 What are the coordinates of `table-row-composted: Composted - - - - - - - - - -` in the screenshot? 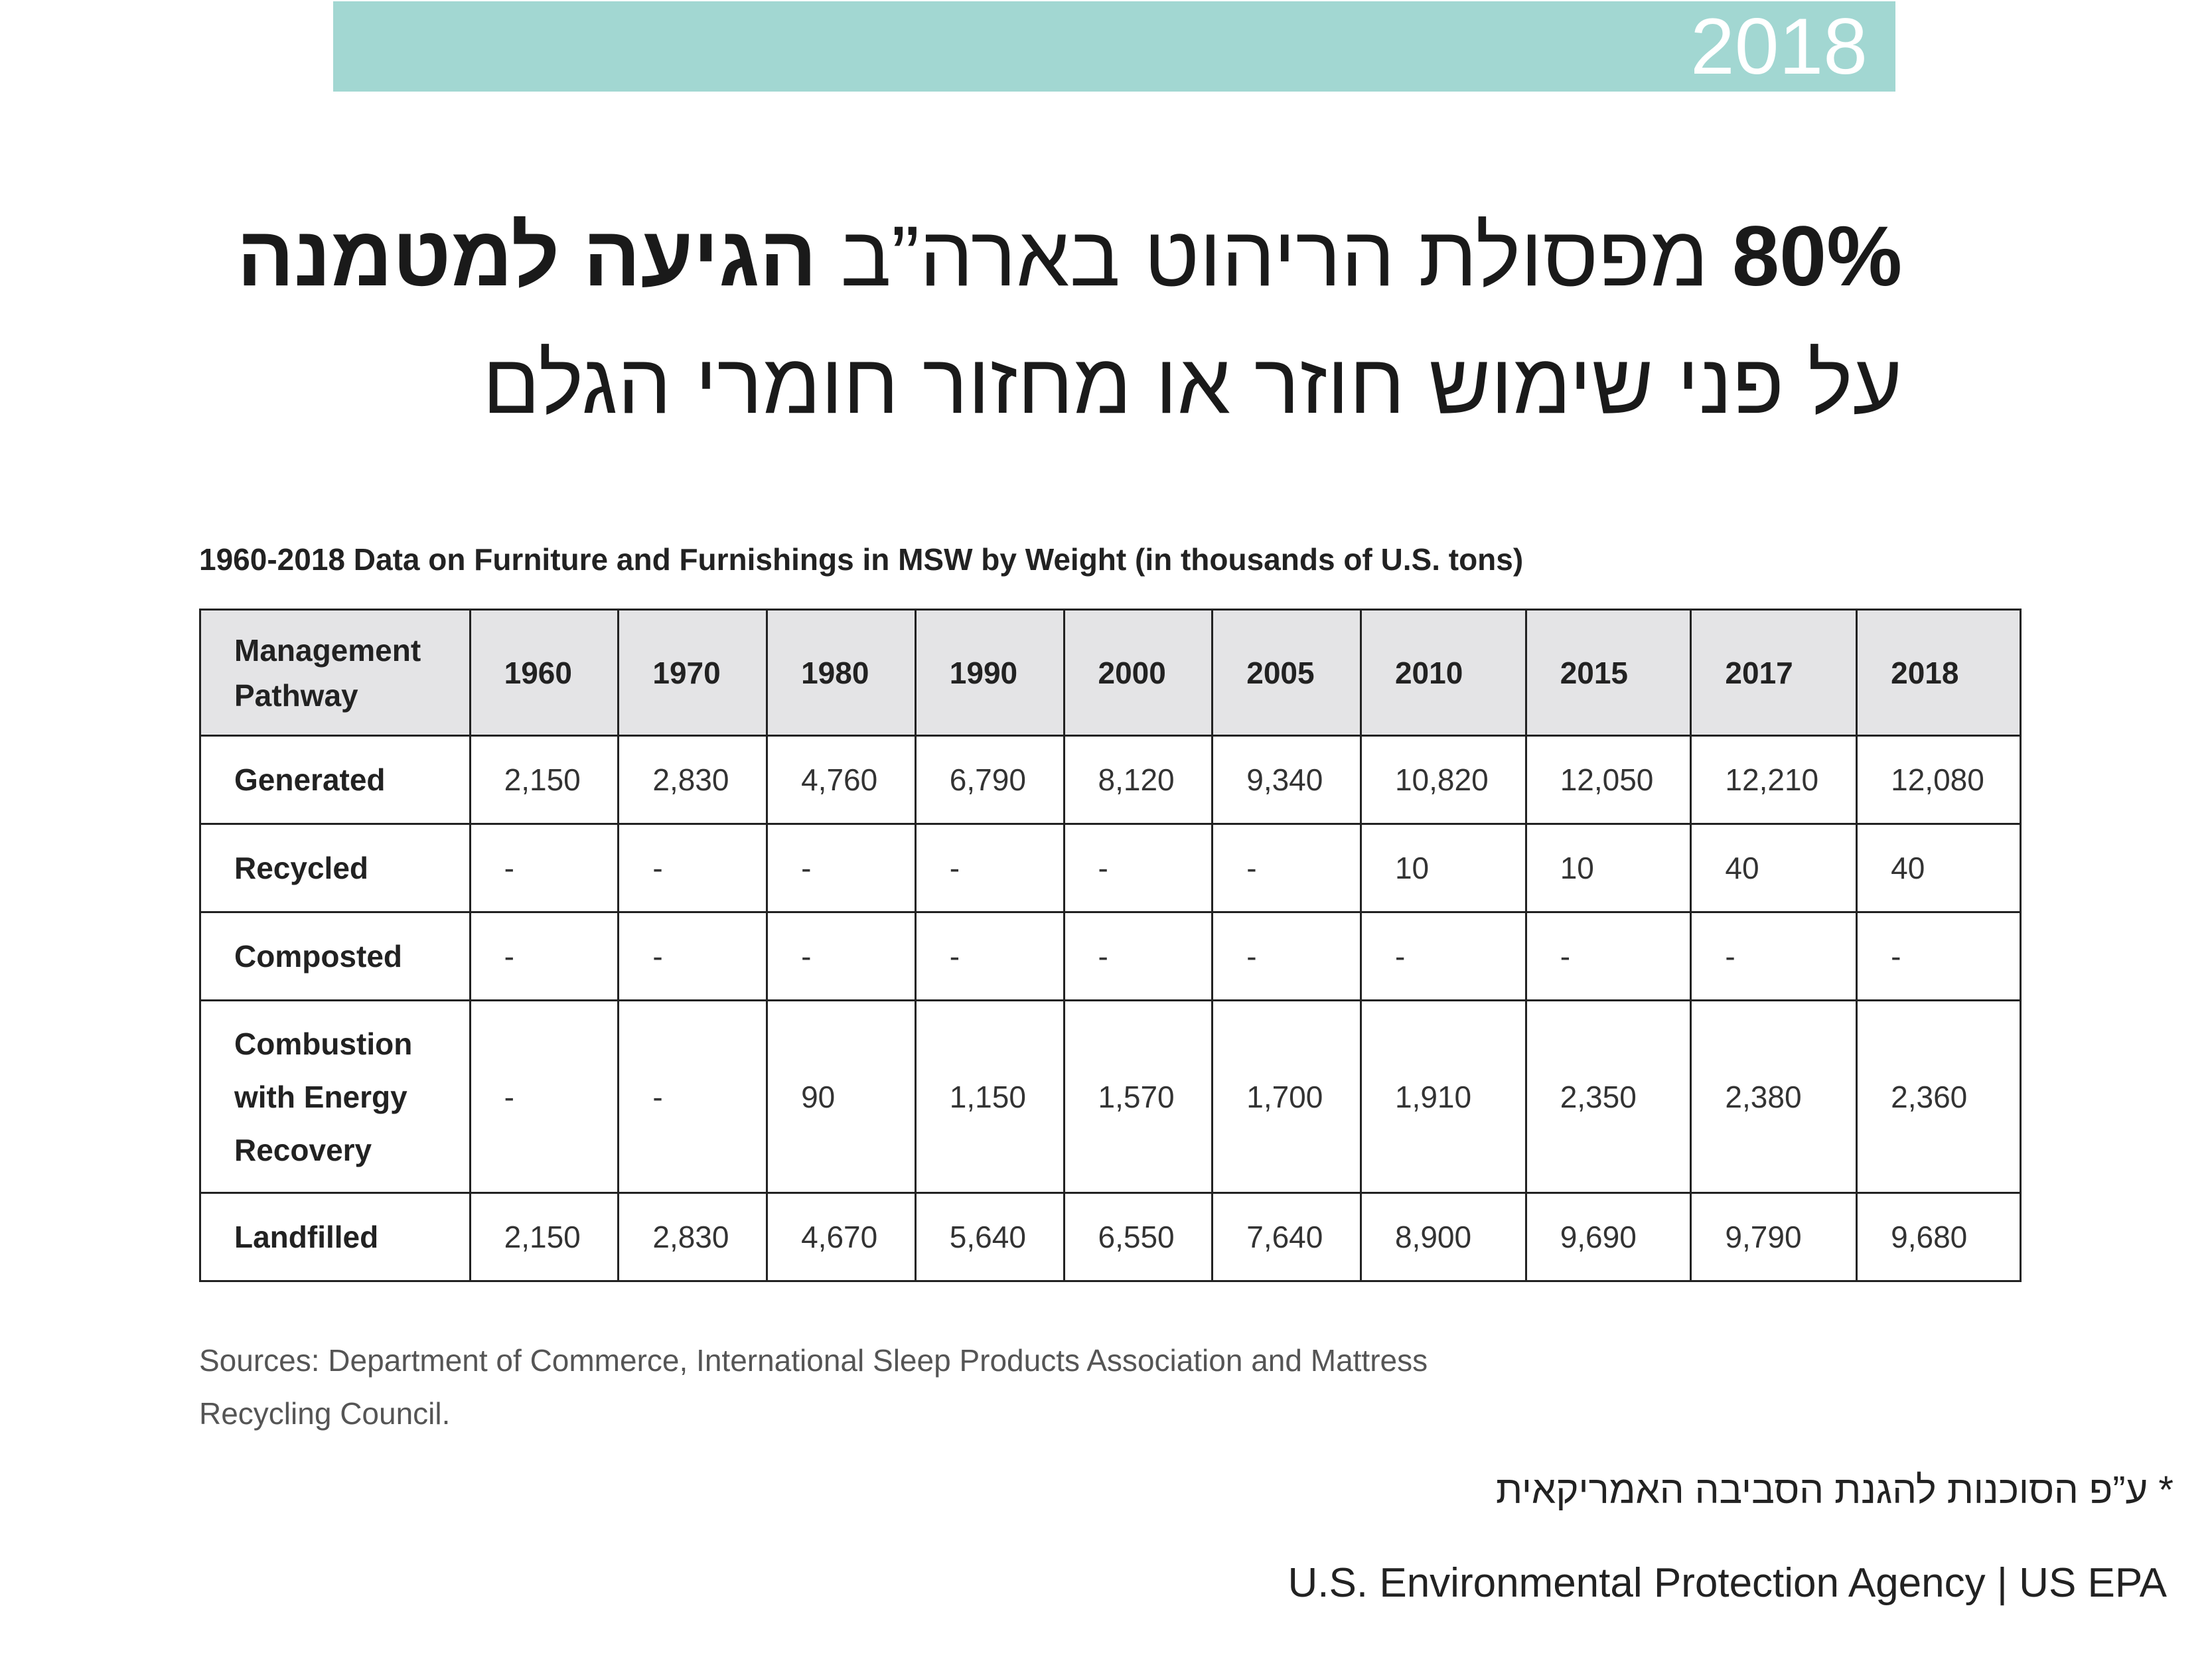 It's located at (1111, 956).